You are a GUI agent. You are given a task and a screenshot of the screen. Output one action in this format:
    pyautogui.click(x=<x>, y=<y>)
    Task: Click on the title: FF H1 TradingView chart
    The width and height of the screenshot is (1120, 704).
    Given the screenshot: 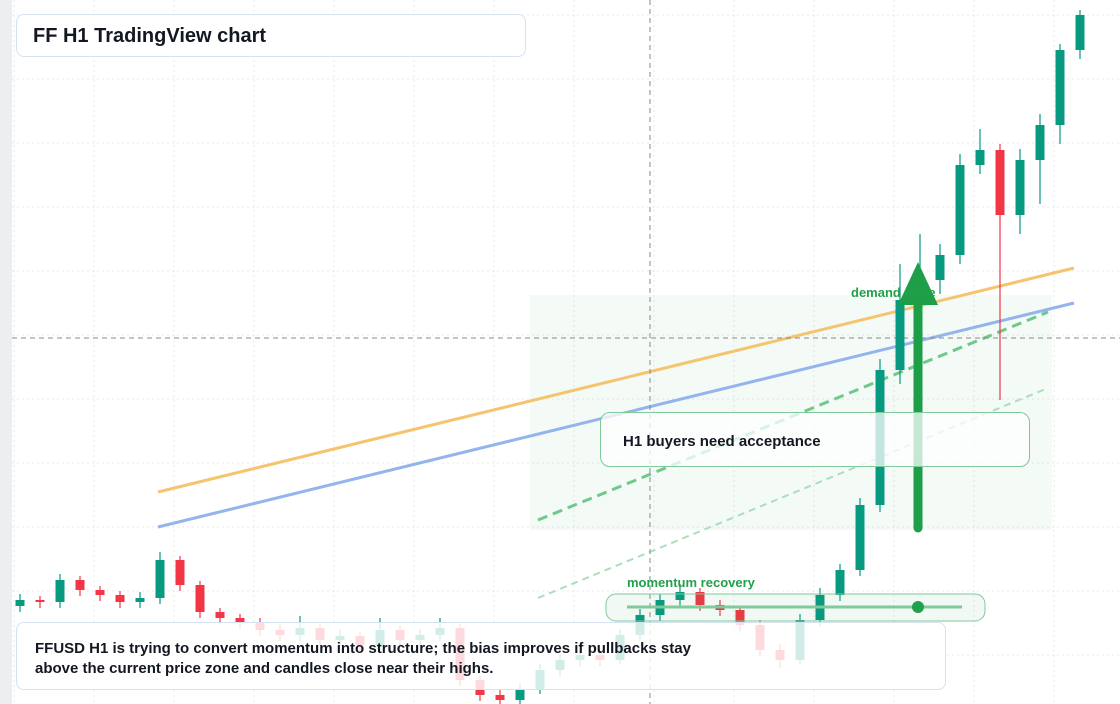 What is the action you would take?
    pyautogui.click(x=271, y=35)
    